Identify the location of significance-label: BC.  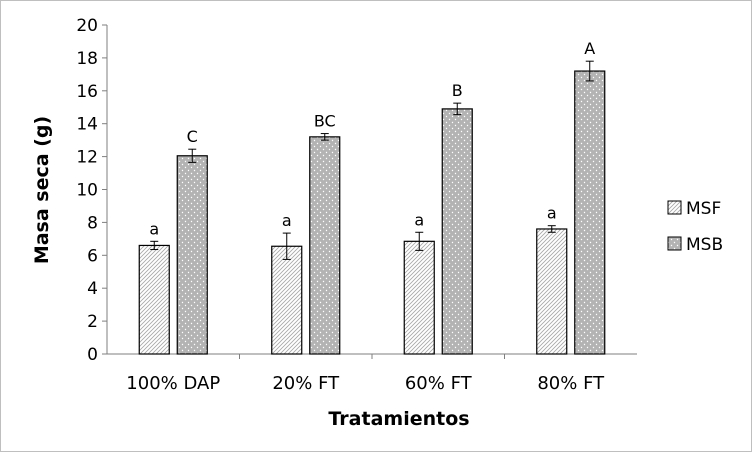
(325, 121).